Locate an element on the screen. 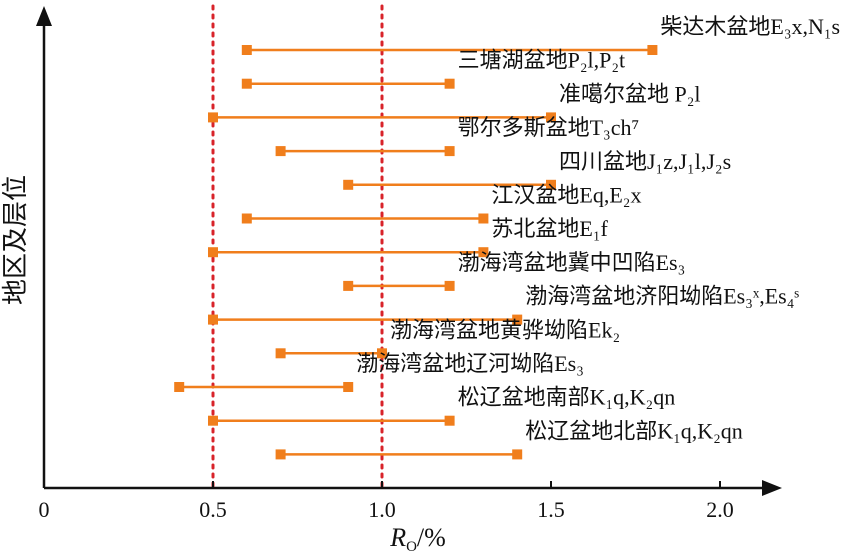  x-ticks: 0 0.5 1.0 1.5 2.0 is located at coordinates (386, 501).